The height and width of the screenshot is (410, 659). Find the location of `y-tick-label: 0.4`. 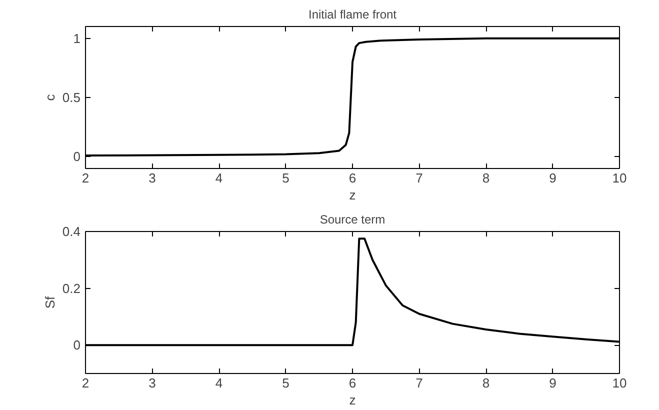

y-tick-label: 0.4 is located at coordinates (71, 231).